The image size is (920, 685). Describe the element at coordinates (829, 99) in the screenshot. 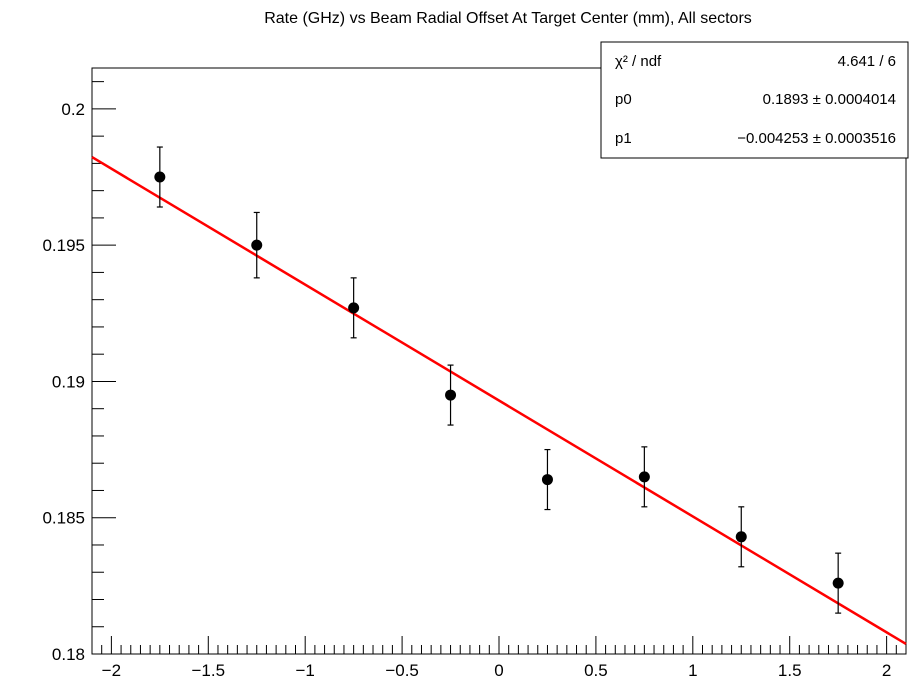

I see `stat-row-p0-value: 0.1893 ± 0.0004014` at that location.